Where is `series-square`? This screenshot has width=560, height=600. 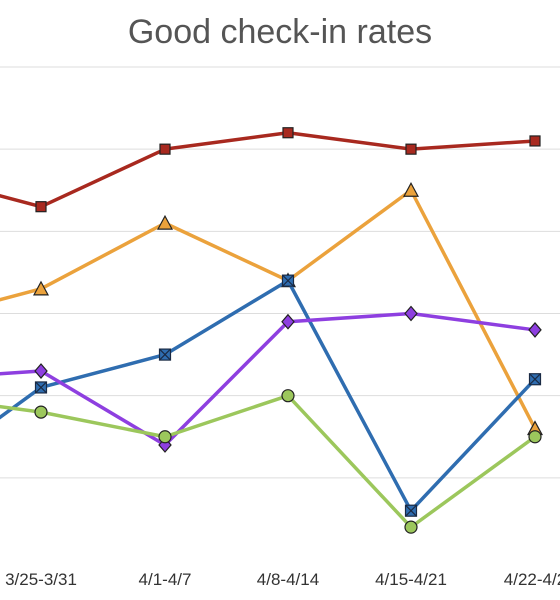
series-square is located at coordinates (270, 170).